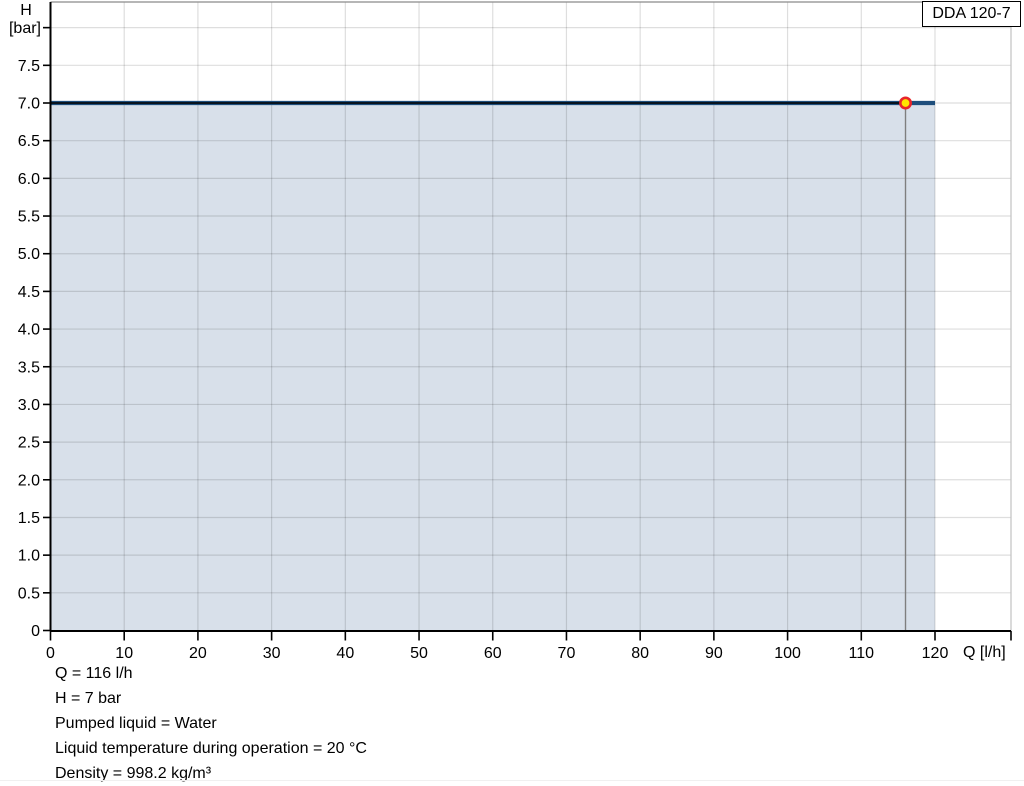 This screenshot has height=786, width=1024. I want to click on model-label: DDA 120-7, so click(971, 13).